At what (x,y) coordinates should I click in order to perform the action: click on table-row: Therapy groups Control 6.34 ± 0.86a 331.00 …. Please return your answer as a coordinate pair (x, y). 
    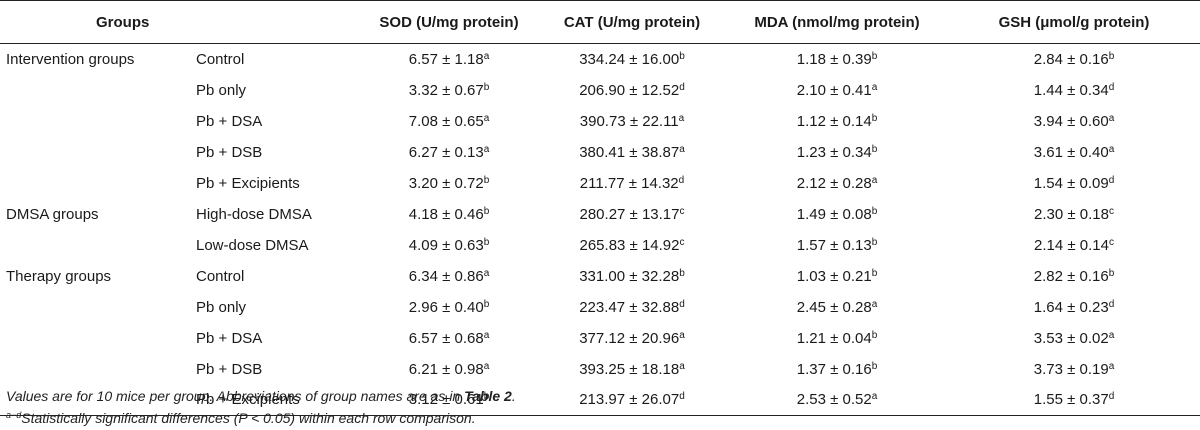
    Looking at the image, I should click on (600, 276).